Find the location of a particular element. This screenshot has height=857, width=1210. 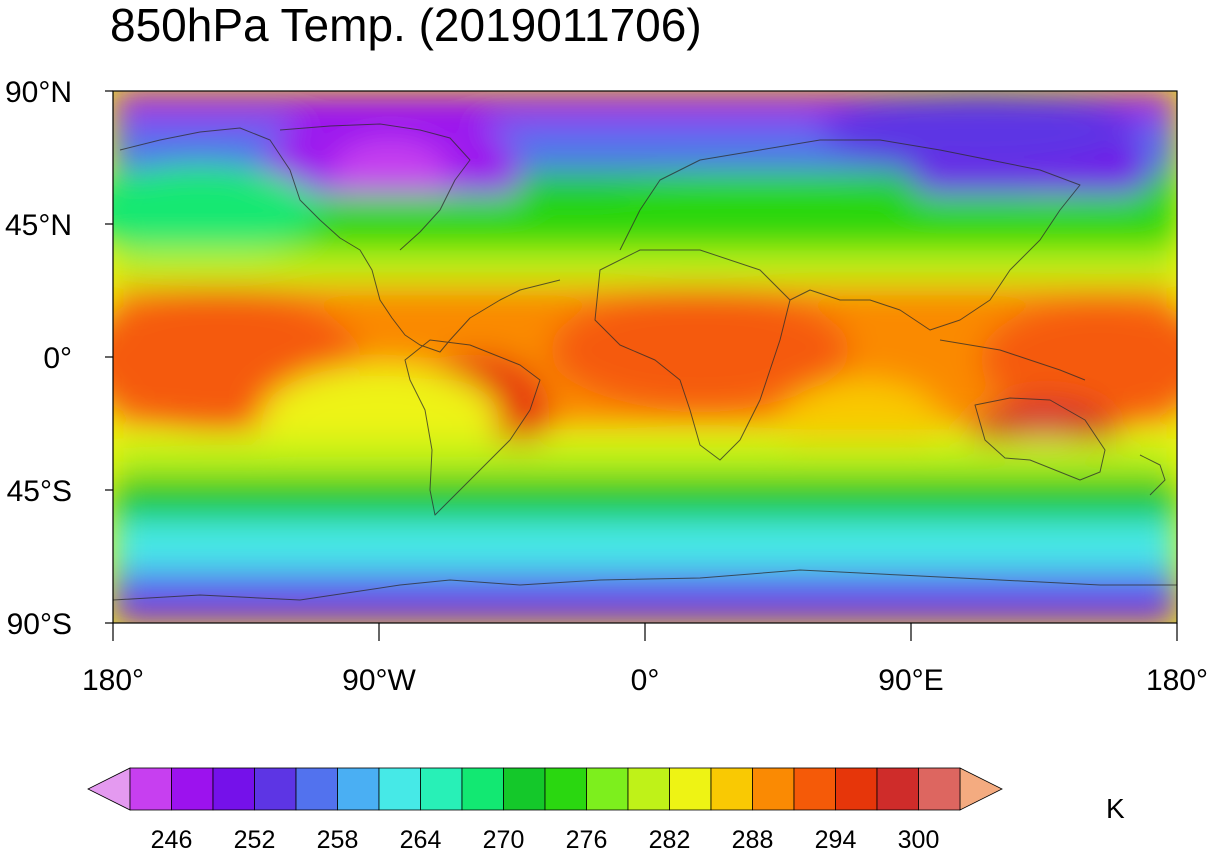

coastline-indonesia is located at coordinates (1012, 360).